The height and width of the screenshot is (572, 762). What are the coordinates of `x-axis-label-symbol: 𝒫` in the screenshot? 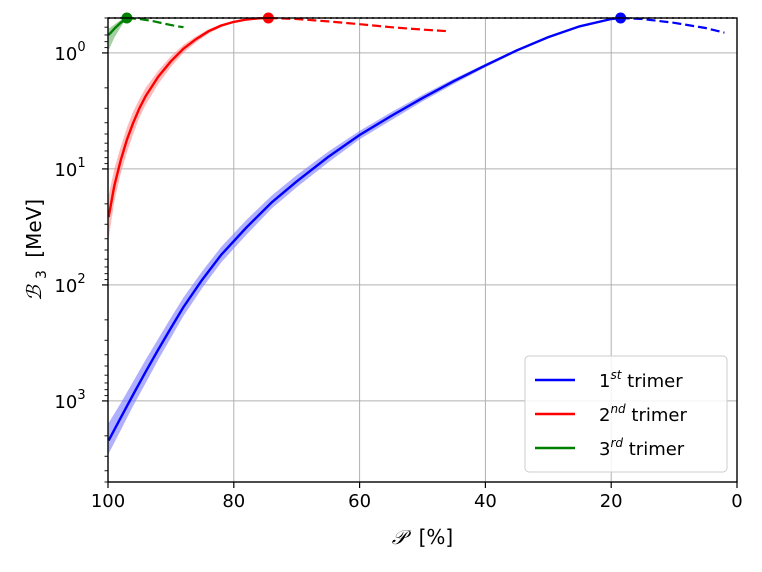 It's located at (402, 537).